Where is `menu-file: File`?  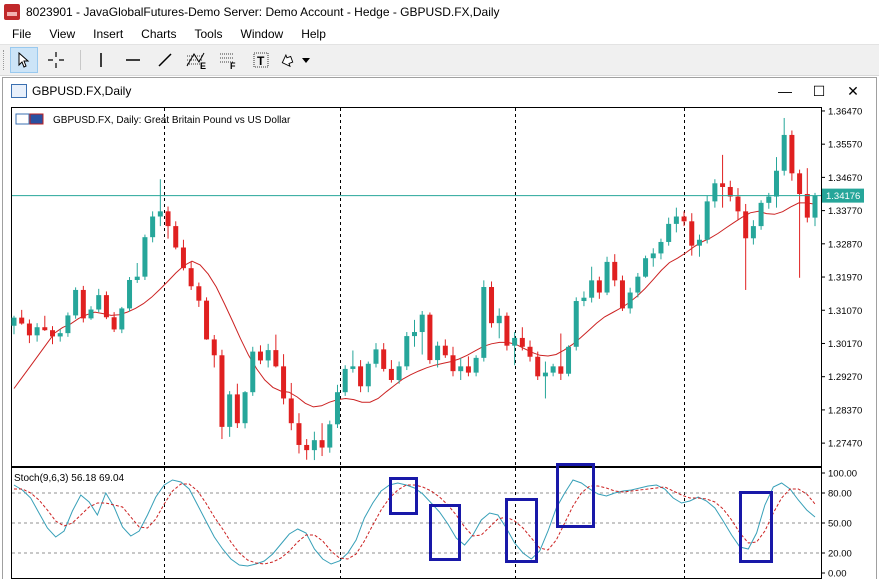 menu-file: File is located at coordinates (22, 34).